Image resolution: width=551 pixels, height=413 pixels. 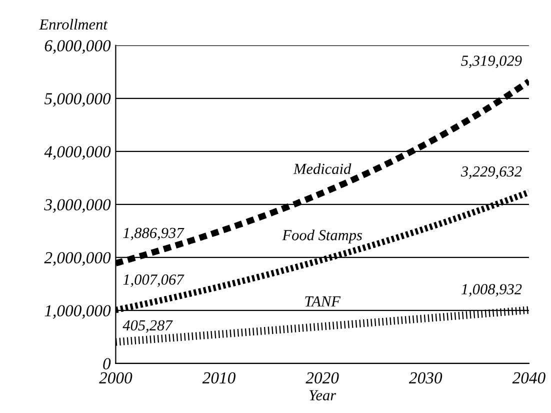 I want to click on data-label: 1,007,067, so click(x=153, y=280).